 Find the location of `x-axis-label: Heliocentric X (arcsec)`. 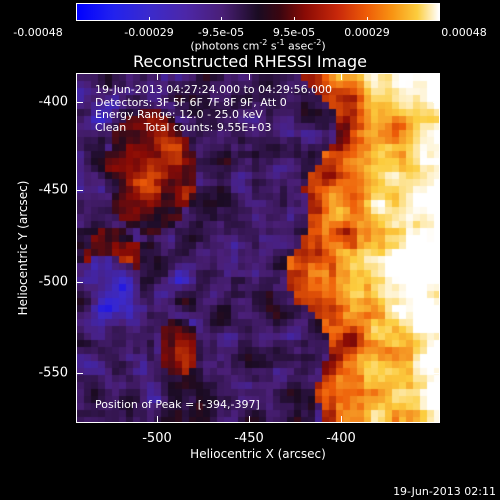

x-axis-label: Heliocentric X (arcsec) is located at coordinates (258, 454).